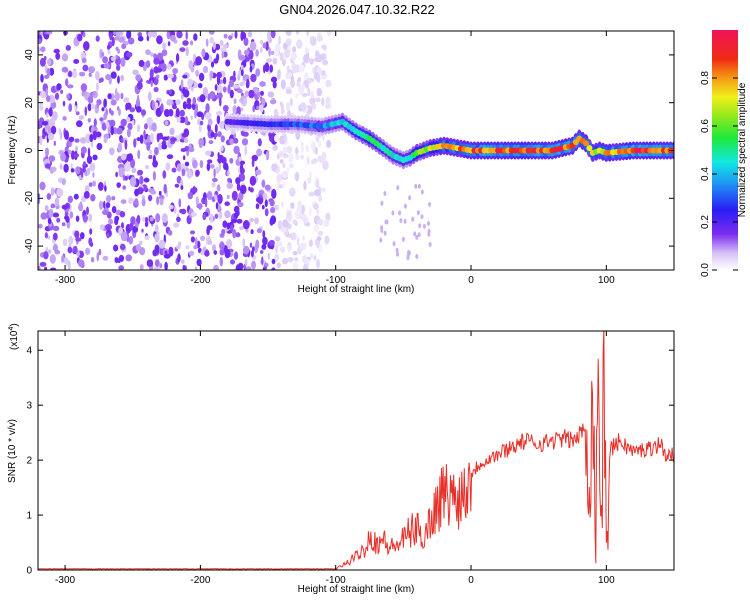 This screenshot has width=750, height=600. What do you see at coordinates (719, 174) in the screenshot?
I see `colorbar-ticks: 0.0 0.2 0.4 0.6 0.8` at bounding box center [719, 174].